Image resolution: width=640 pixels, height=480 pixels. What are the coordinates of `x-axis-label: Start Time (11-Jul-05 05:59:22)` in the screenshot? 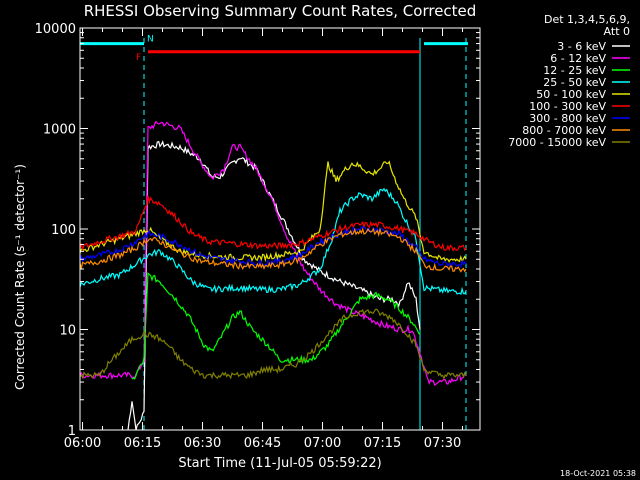 It's located at (279, 463).